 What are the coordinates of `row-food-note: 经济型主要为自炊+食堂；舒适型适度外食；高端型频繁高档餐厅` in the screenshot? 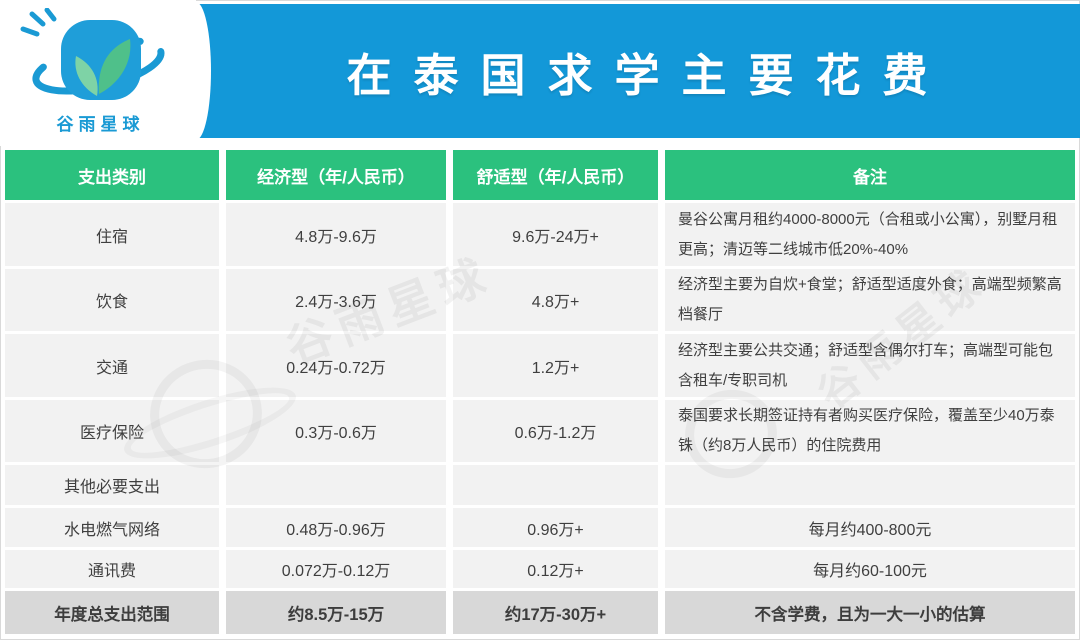 It's located at (870, 300).